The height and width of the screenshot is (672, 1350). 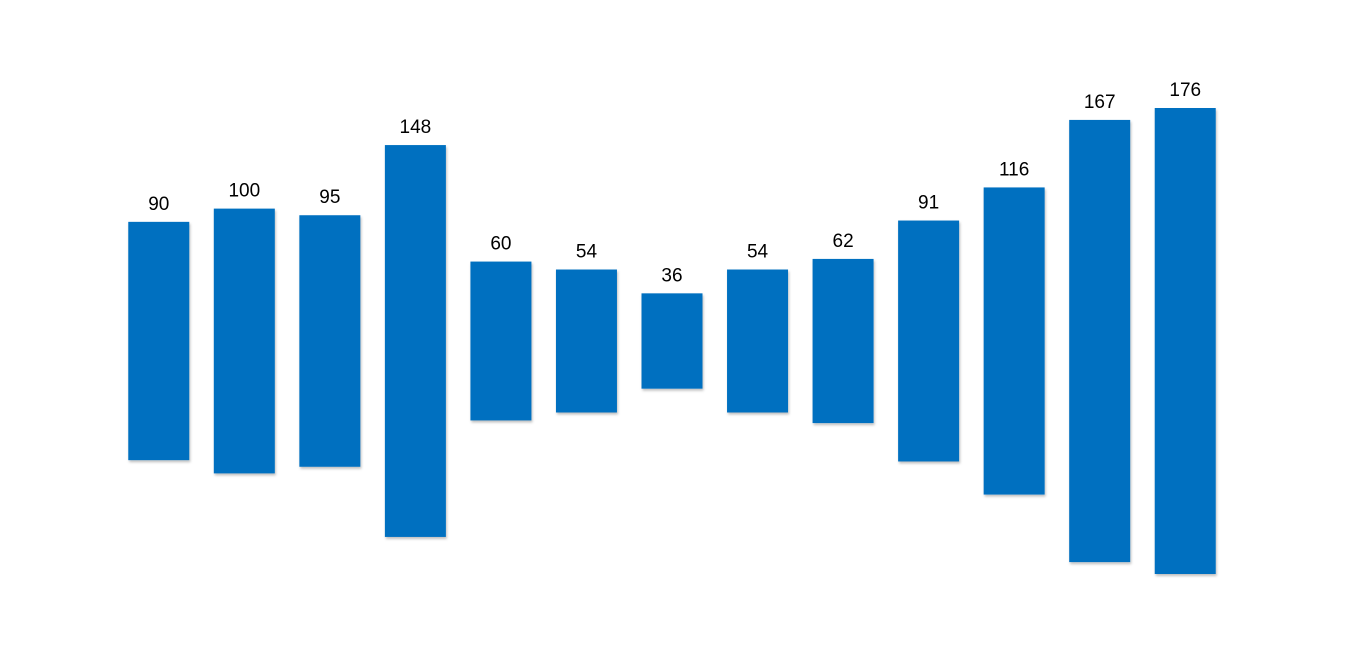 What do you see at coordinates (1185, 90) in the screenshot?
I see `data-label: 176` at bounding box center [1185, 90].